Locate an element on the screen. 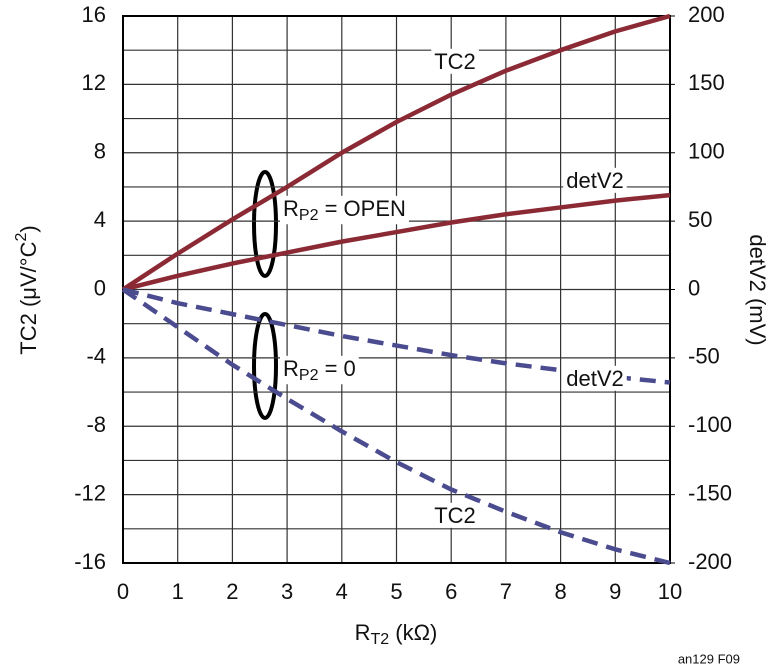 The height and width of the screenshot is (672, 778). annotation: RP2 = 0 is located at coordinates (319, 370).